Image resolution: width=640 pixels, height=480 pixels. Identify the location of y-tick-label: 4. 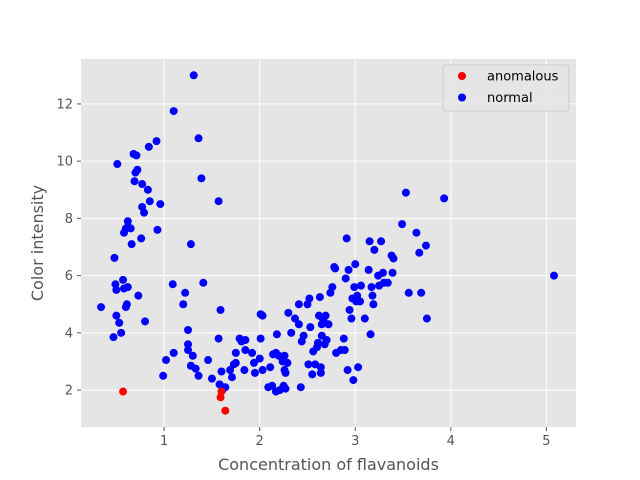
(69, 333).